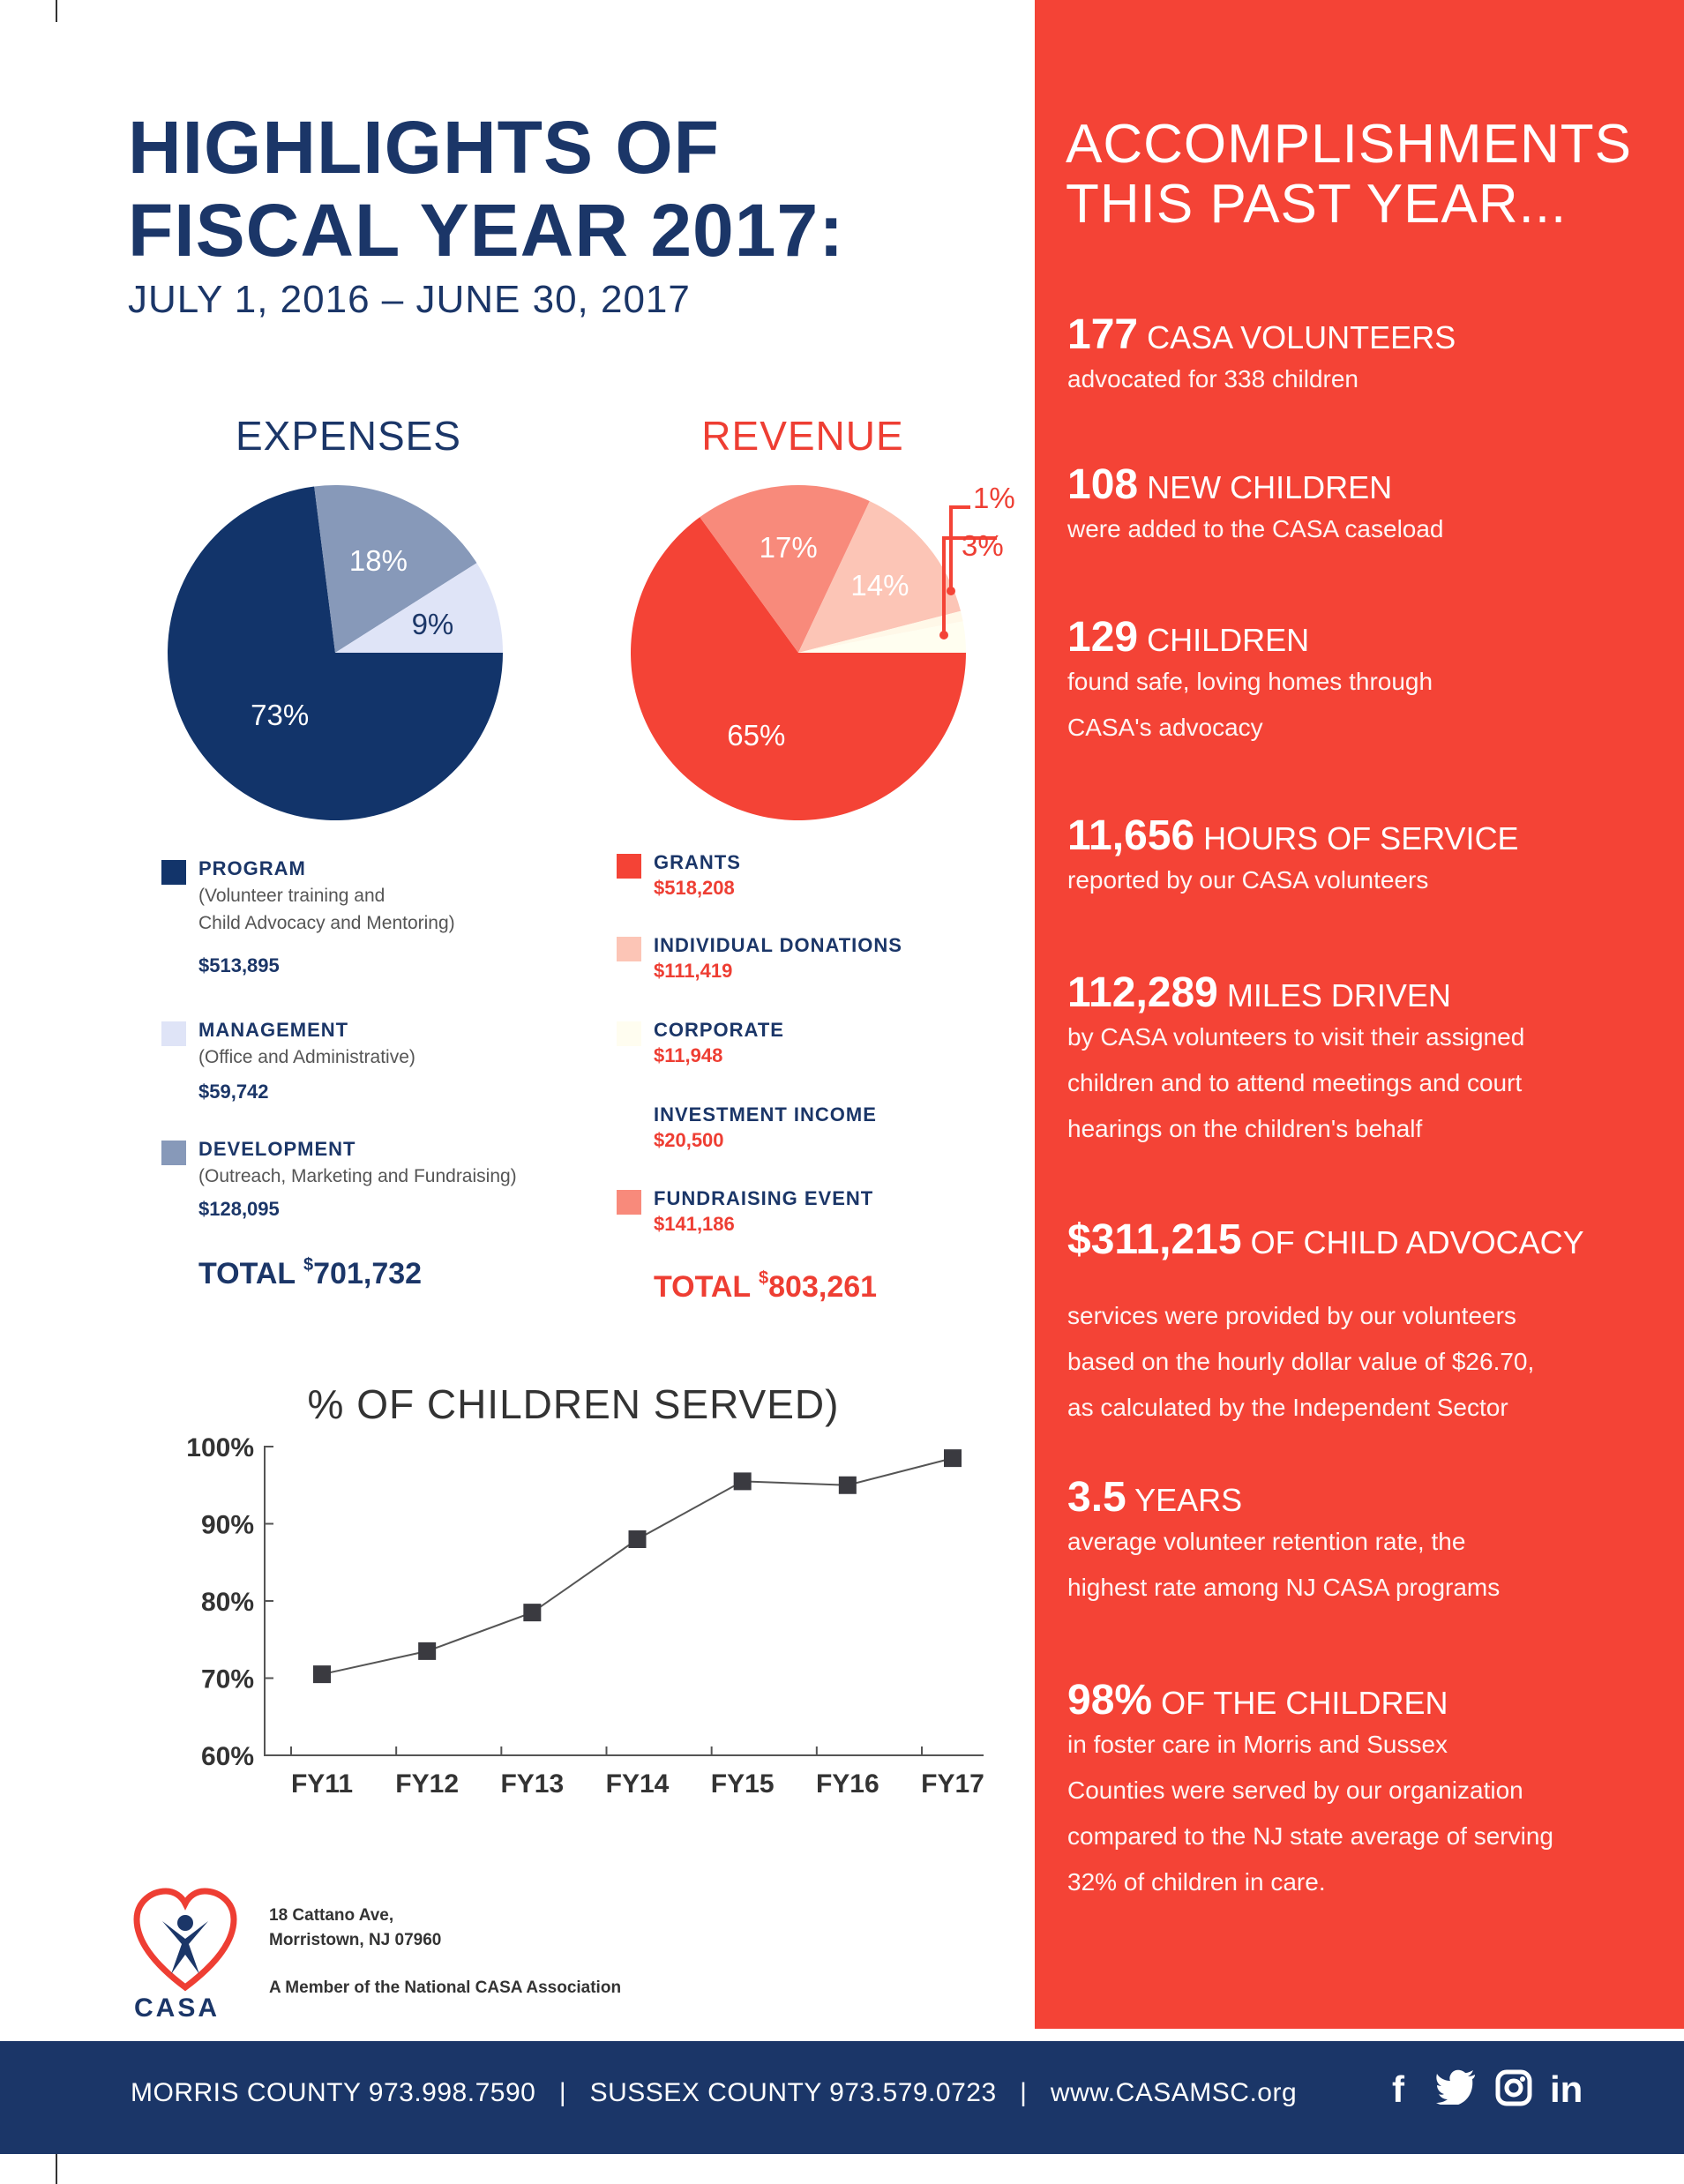  Describe the element at coordinates (719, 1030) in the screenshot. I see `legend-corporate-label: CORPORATE` at that location.